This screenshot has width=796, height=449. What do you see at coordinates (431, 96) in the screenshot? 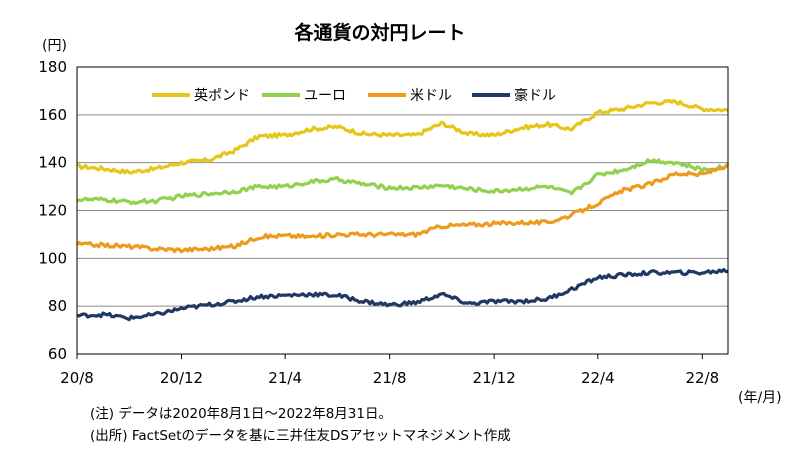
I see `legend-label: 米ドル` at bounding box center [431, 96].